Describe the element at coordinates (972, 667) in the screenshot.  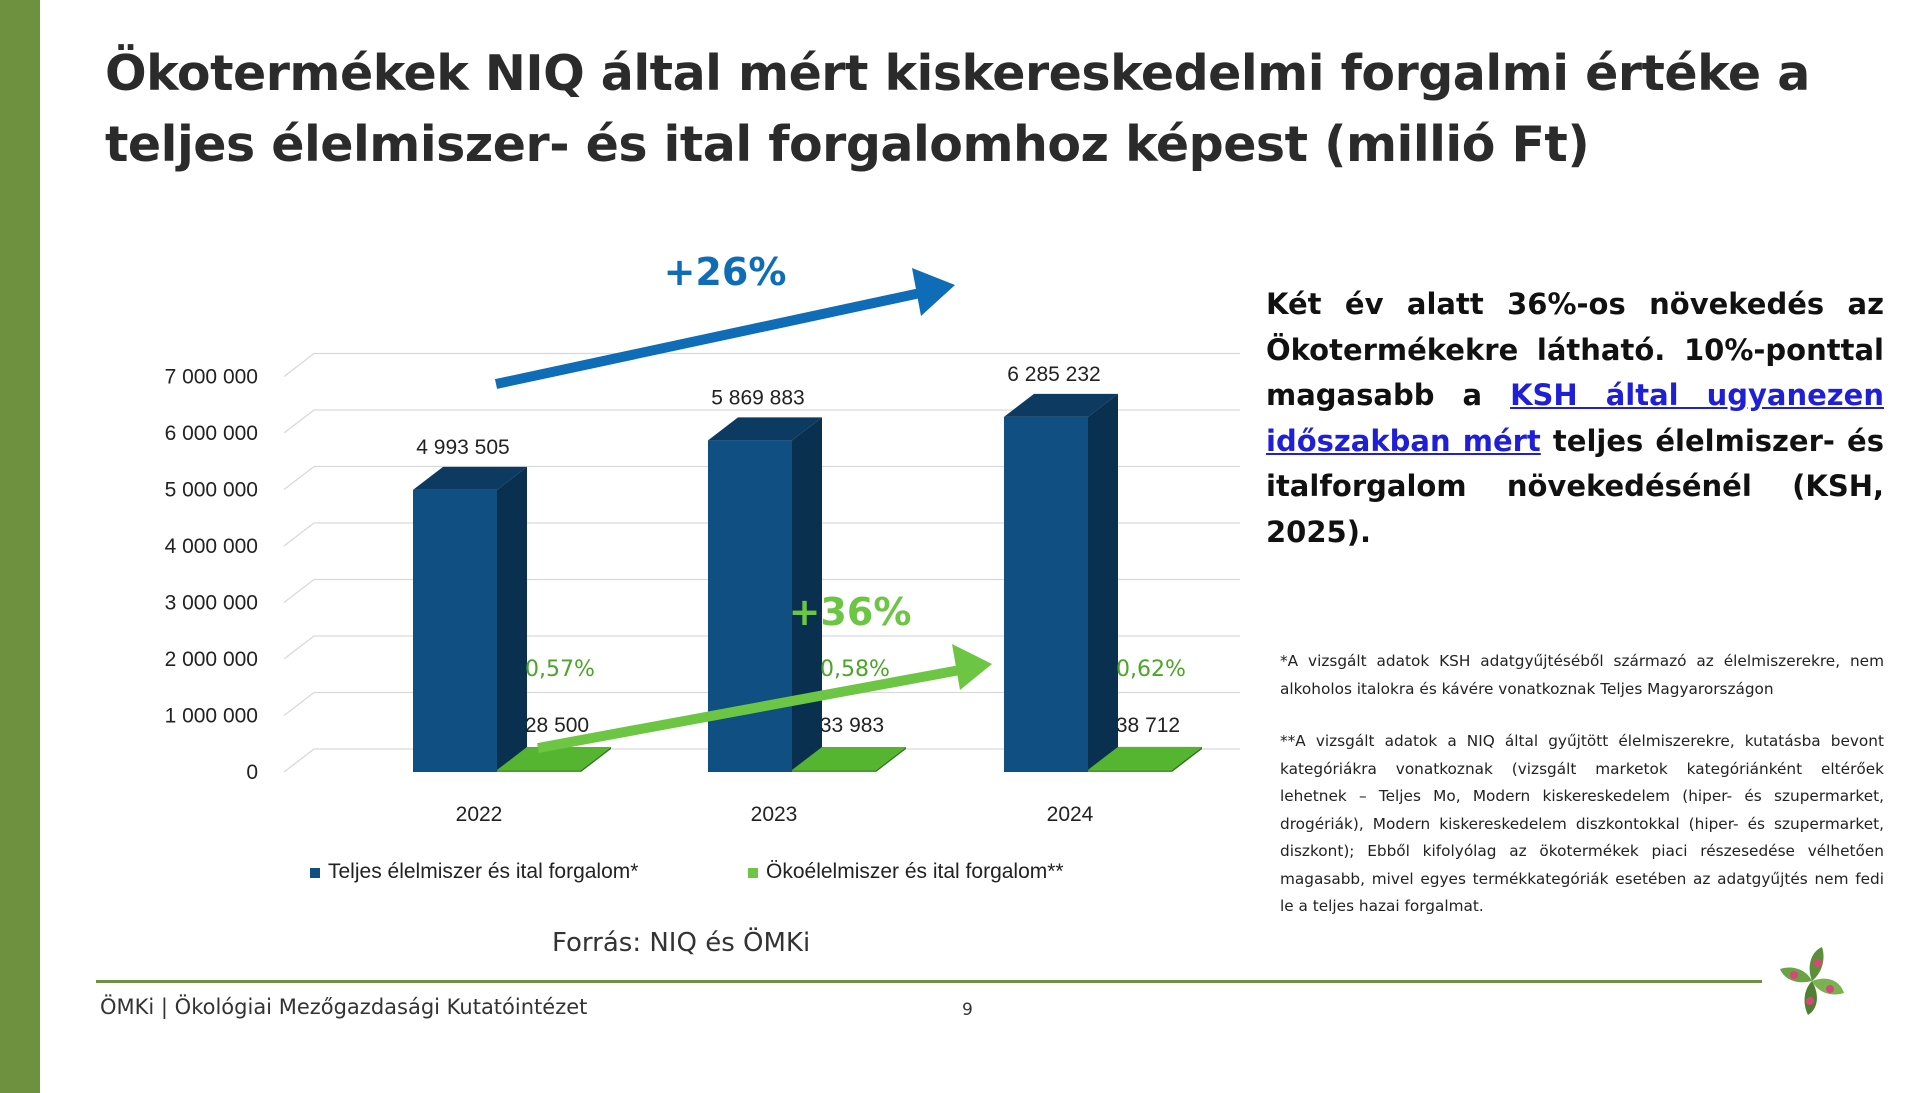
I see `growth-arrowhead-eco` at that location.